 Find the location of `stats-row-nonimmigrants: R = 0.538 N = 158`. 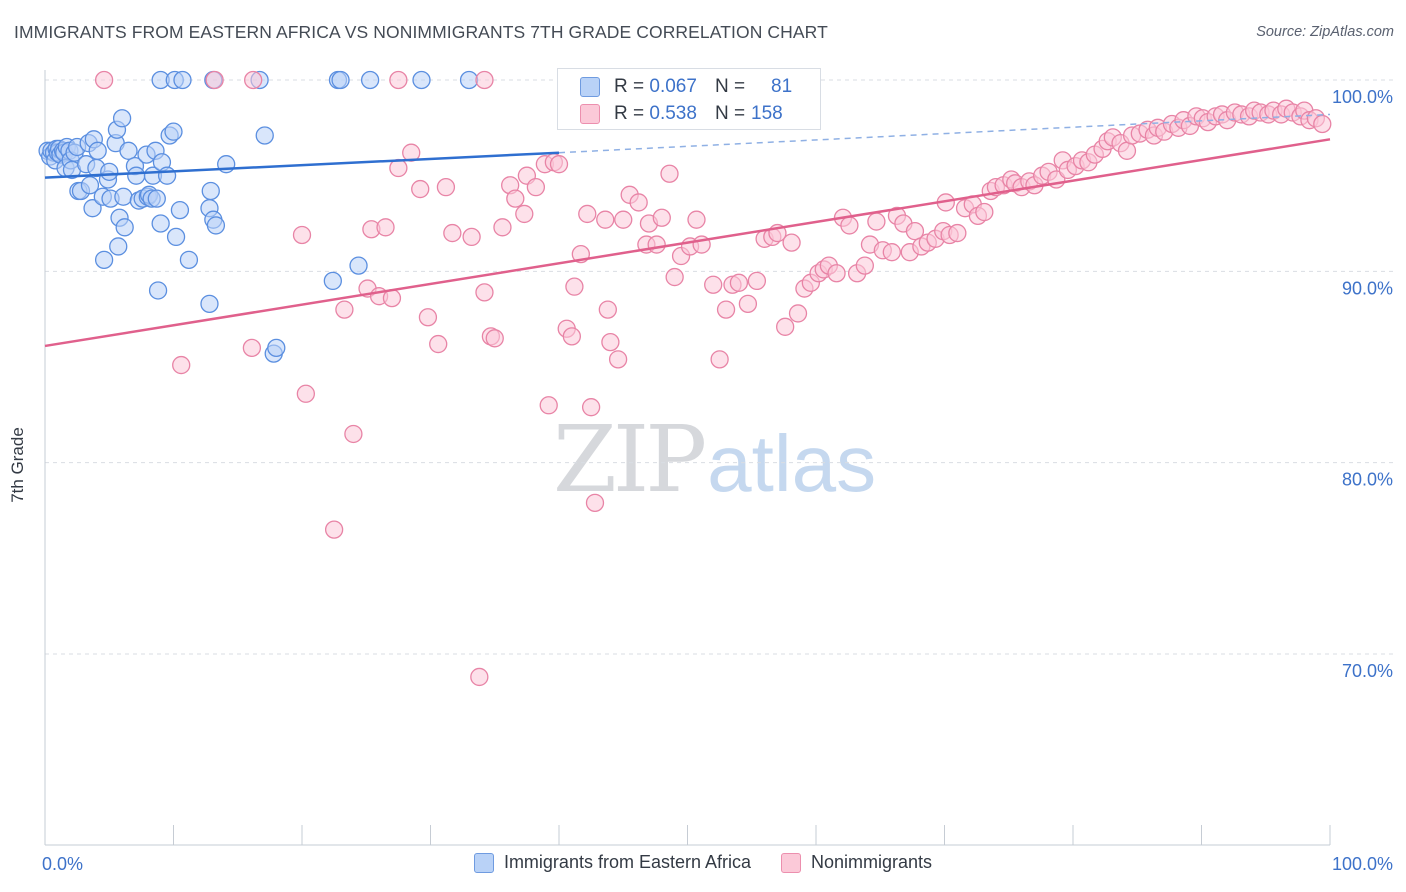

stats-row-nonimmigrants: R = 0.538 N = 158 is located at coordinates (681, 114).